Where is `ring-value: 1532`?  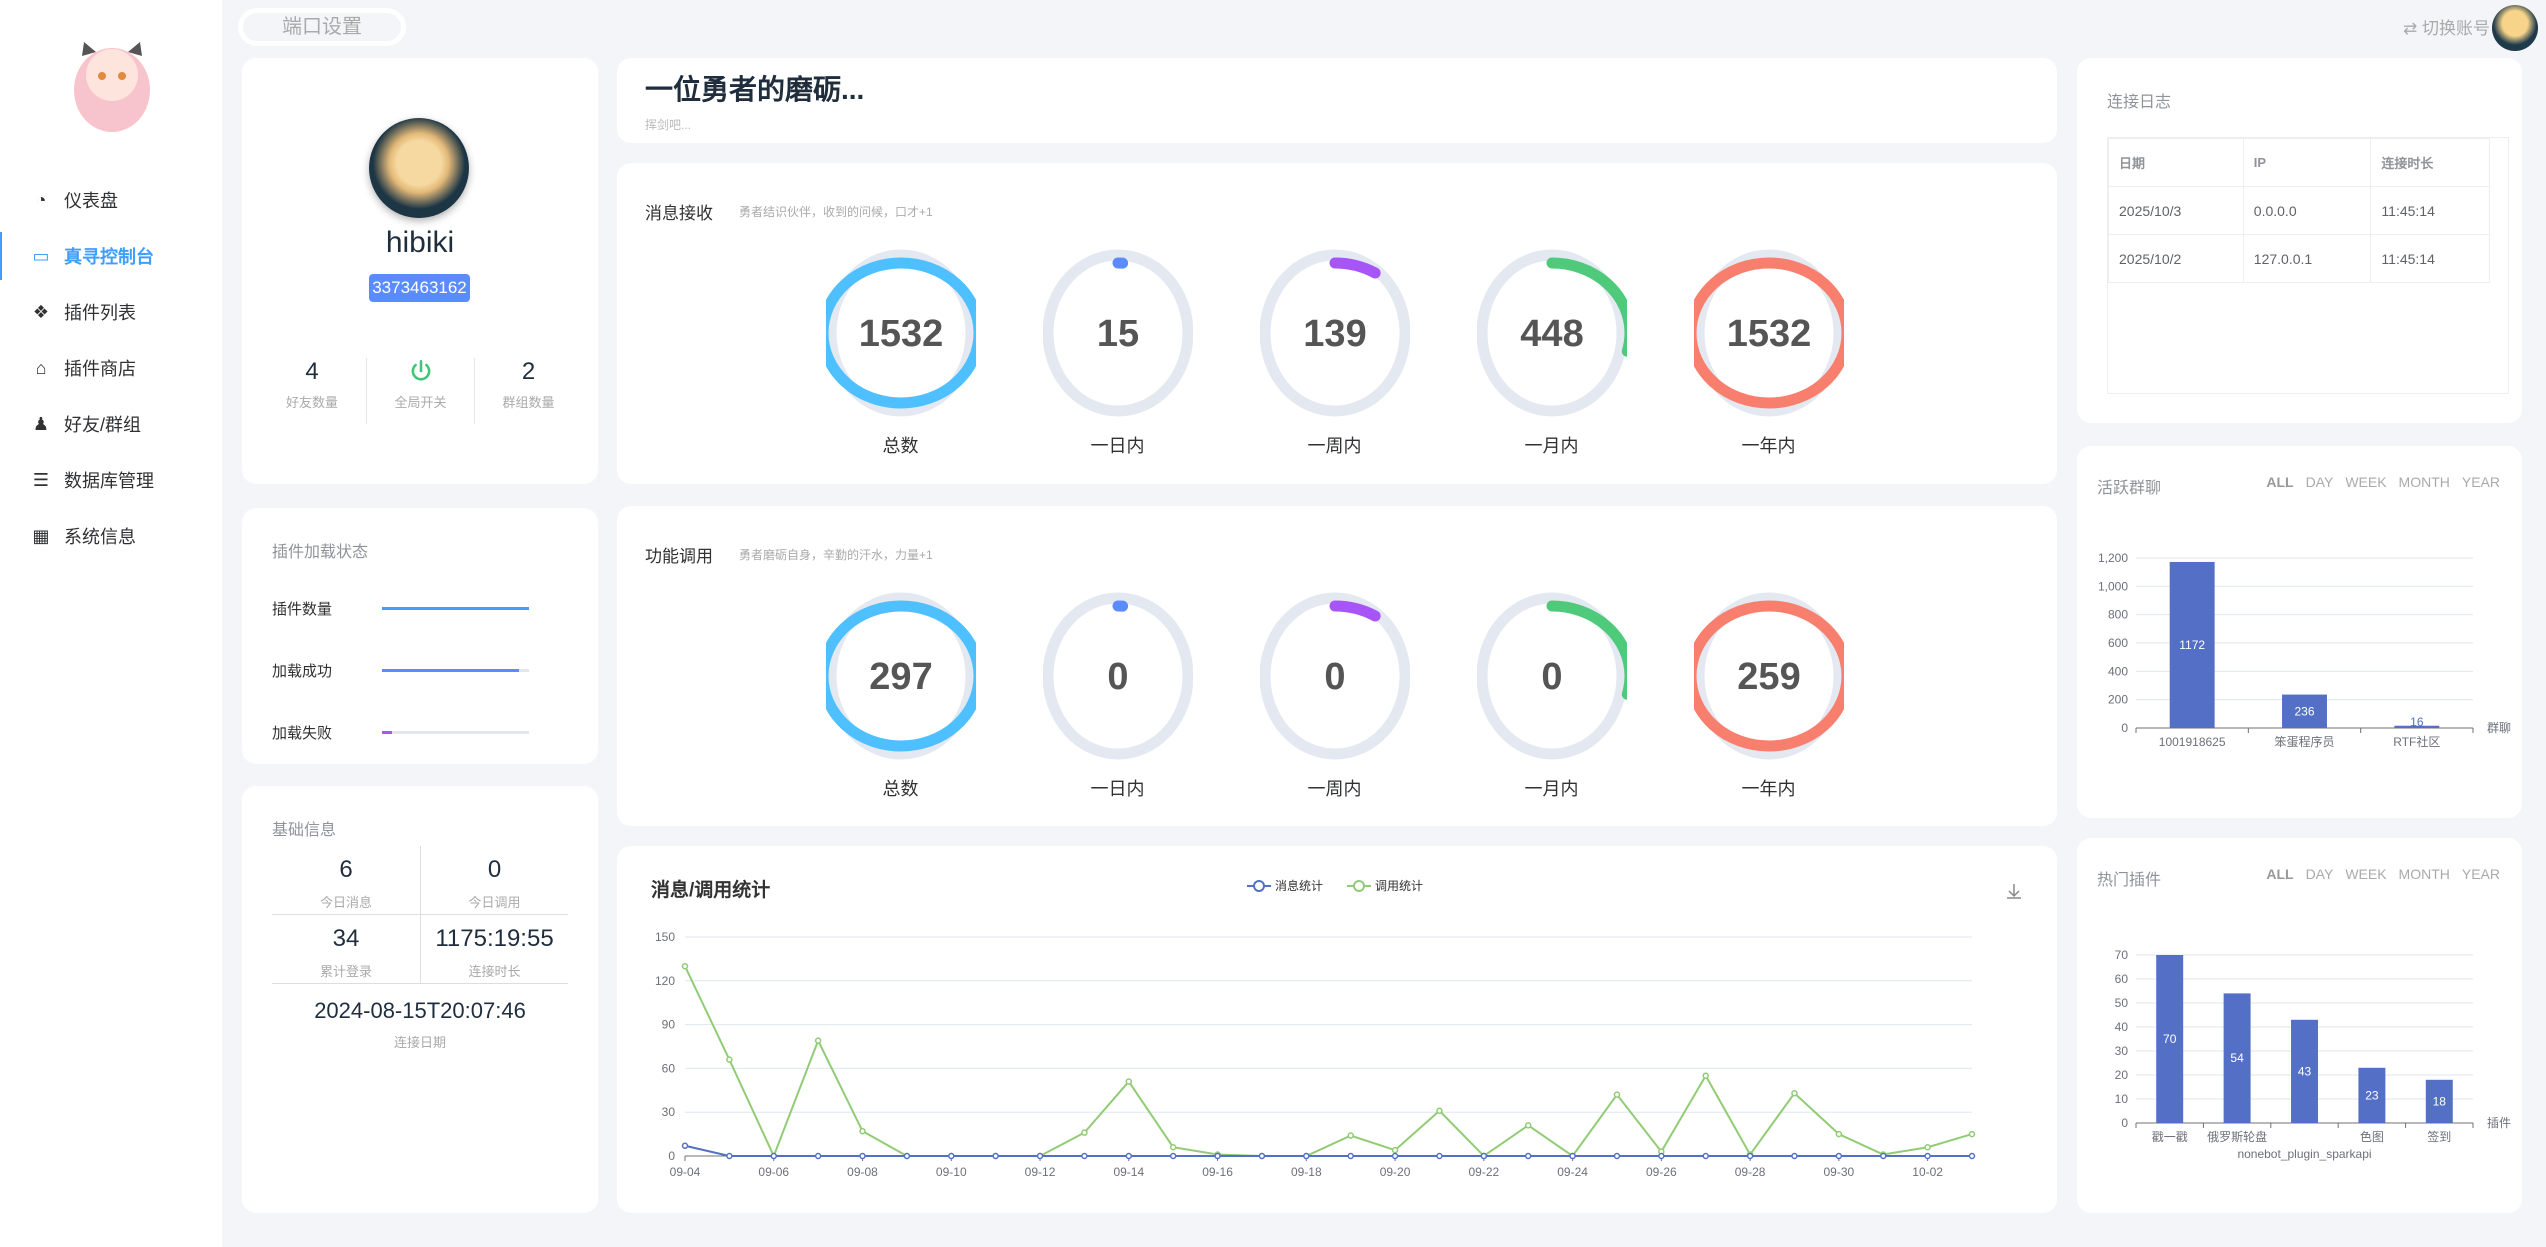
ring-value: 1532 is located at coordinates (1768, 334).